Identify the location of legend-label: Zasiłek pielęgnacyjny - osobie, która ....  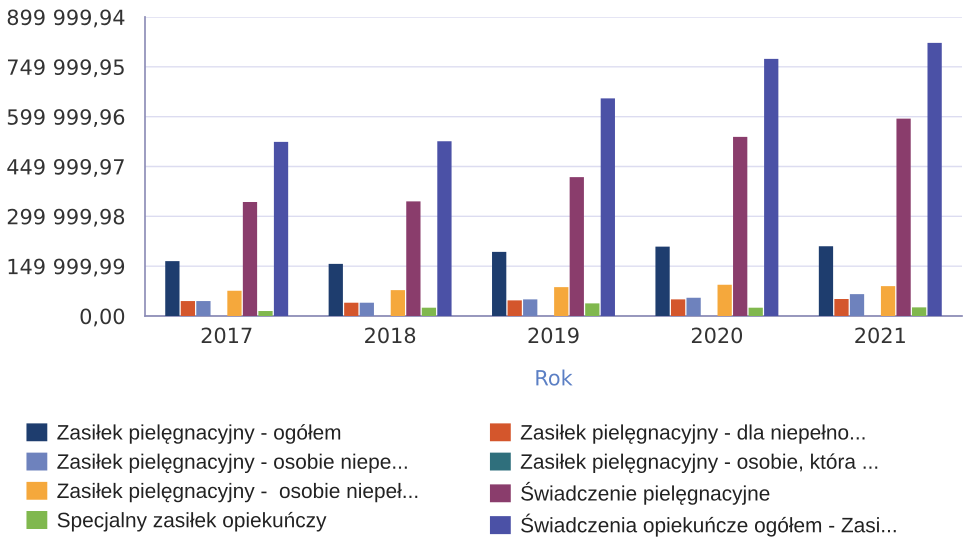
(699, 463).